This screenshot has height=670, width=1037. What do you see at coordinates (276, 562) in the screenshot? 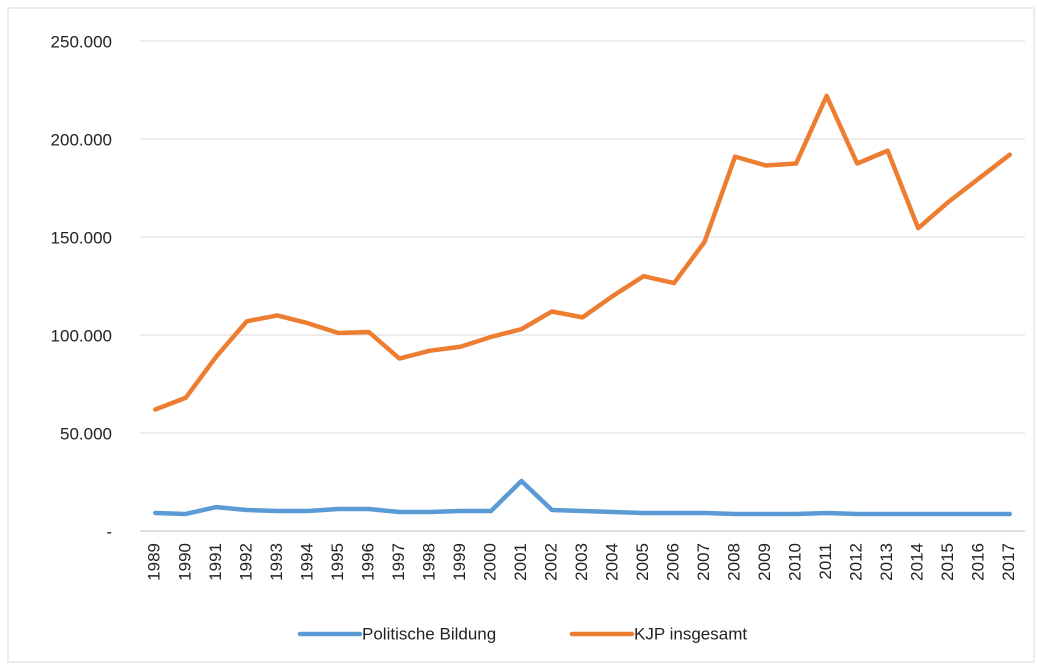
I see `x-tick-label: 1993` at bounding box center [276, 562].